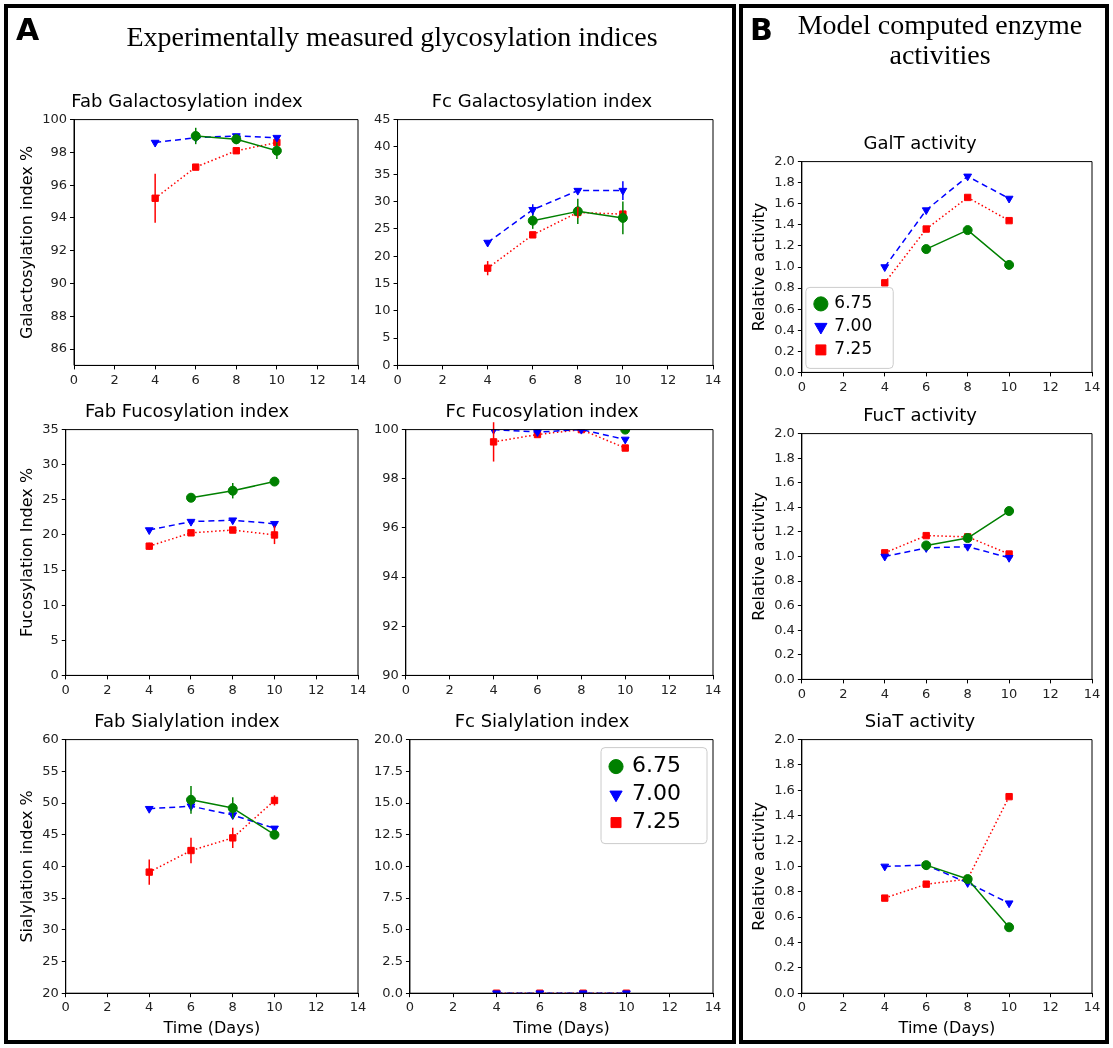 The height and width of the screenshot is (1048, 1113). Describe the element at coordinates (392, 929) in the screenshot. I see `y-tick-label: 5.0` at that location.